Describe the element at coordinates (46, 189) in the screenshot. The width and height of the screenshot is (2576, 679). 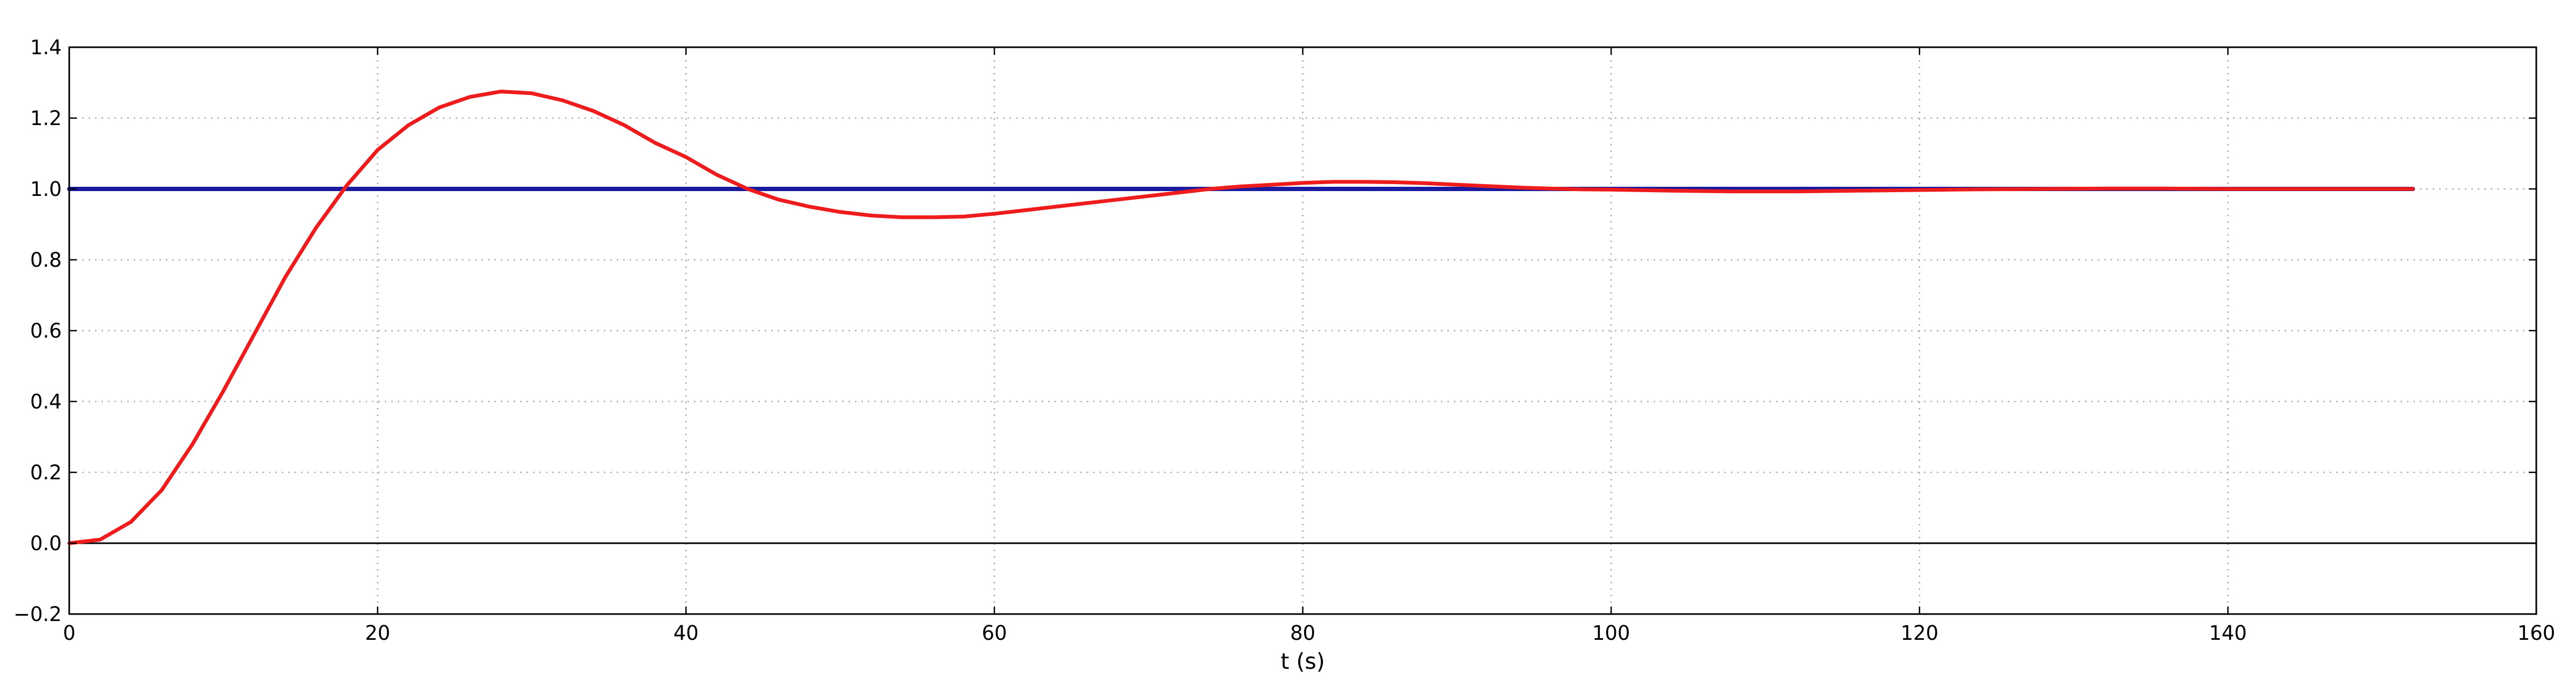
I see `y-tick-label: 1.0` at that location.